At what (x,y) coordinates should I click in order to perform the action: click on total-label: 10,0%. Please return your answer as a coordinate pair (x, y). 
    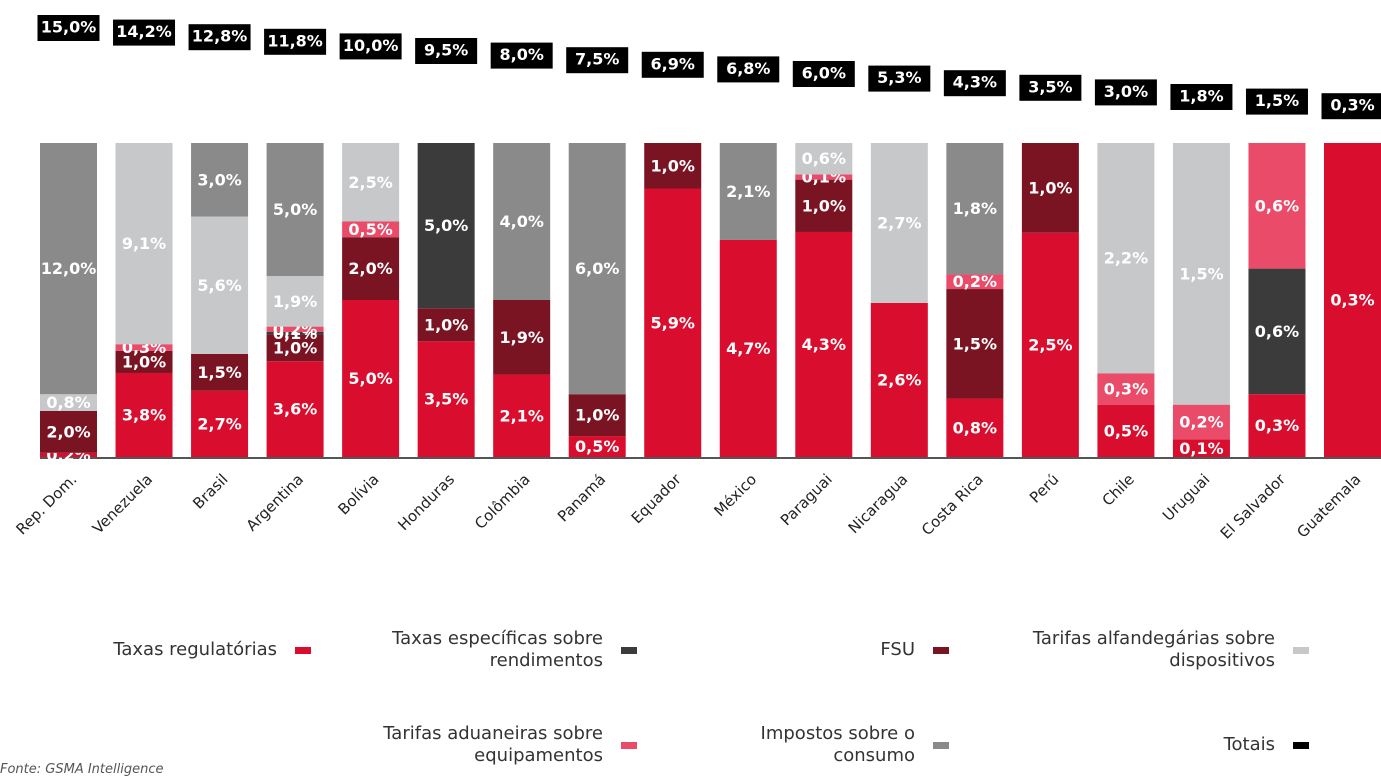
    Looking at the image, I should click on (371, 45).